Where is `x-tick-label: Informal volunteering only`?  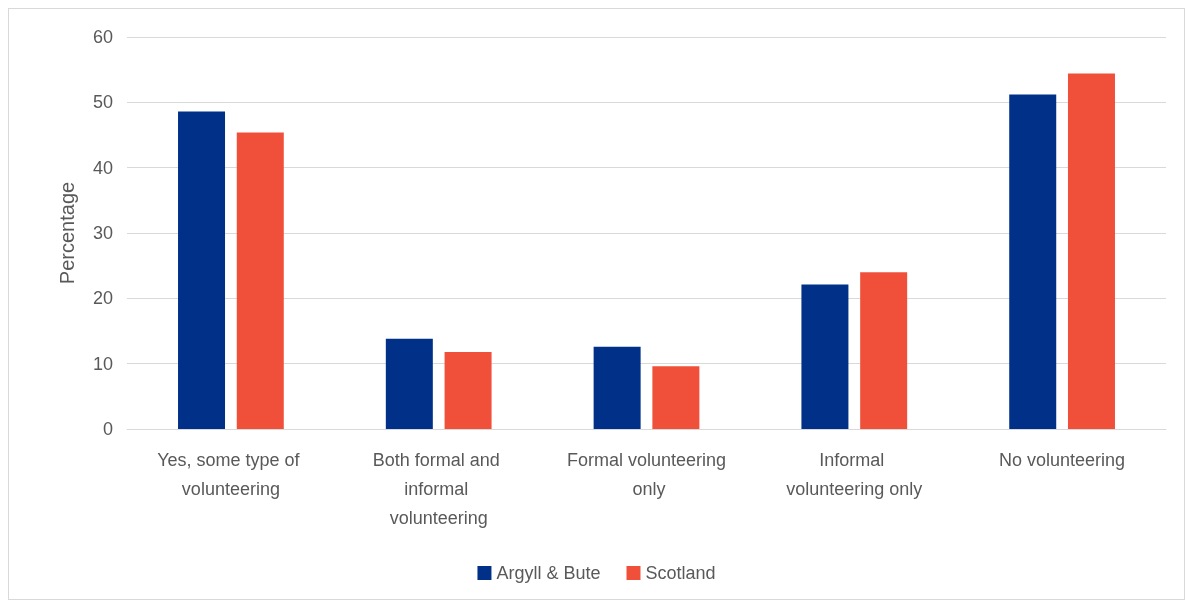 x-tick-label: Informal volunteering only is located at coordinates (854, 474).